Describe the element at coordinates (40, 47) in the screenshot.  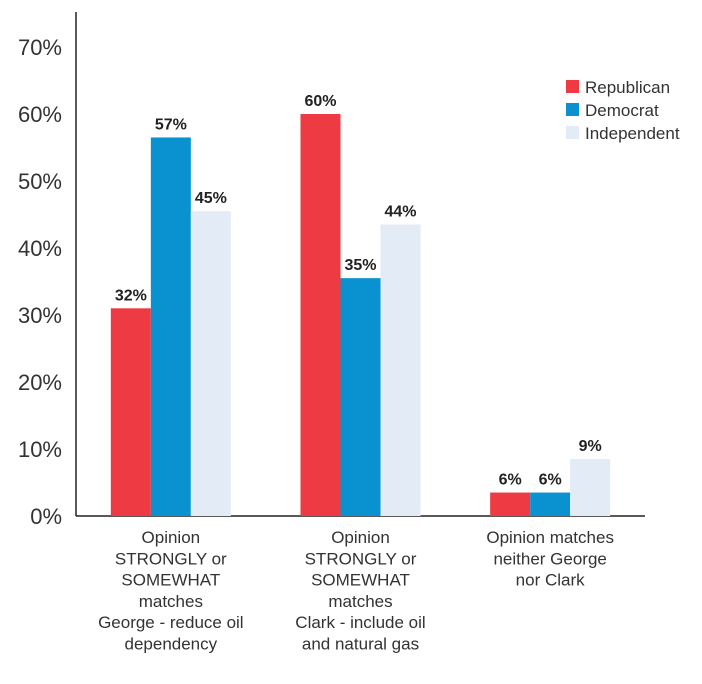
I see `y-tick-label: 70%` at that location.